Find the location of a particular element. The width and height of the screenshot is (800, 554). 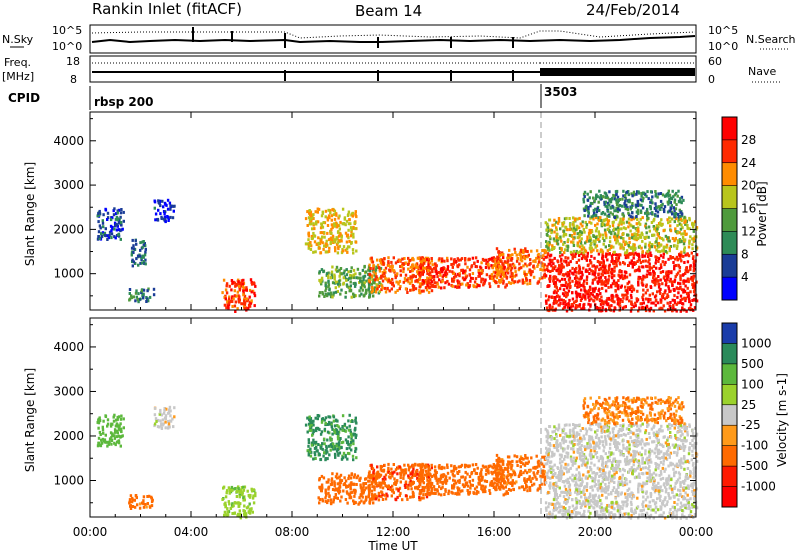

colorbar-tick-label: 8 is located at coordinates (745, 254).